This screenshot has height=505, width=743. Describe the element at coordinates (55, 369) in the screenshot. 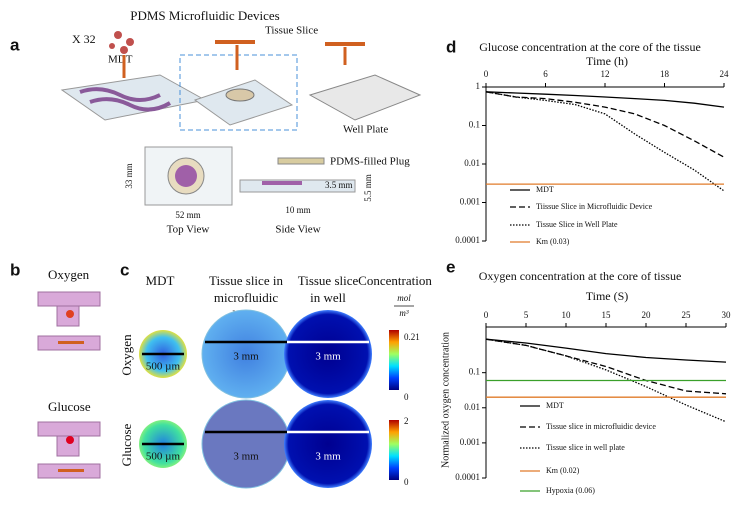

I see `panel-b: b Oxygen Glucose` at that location.